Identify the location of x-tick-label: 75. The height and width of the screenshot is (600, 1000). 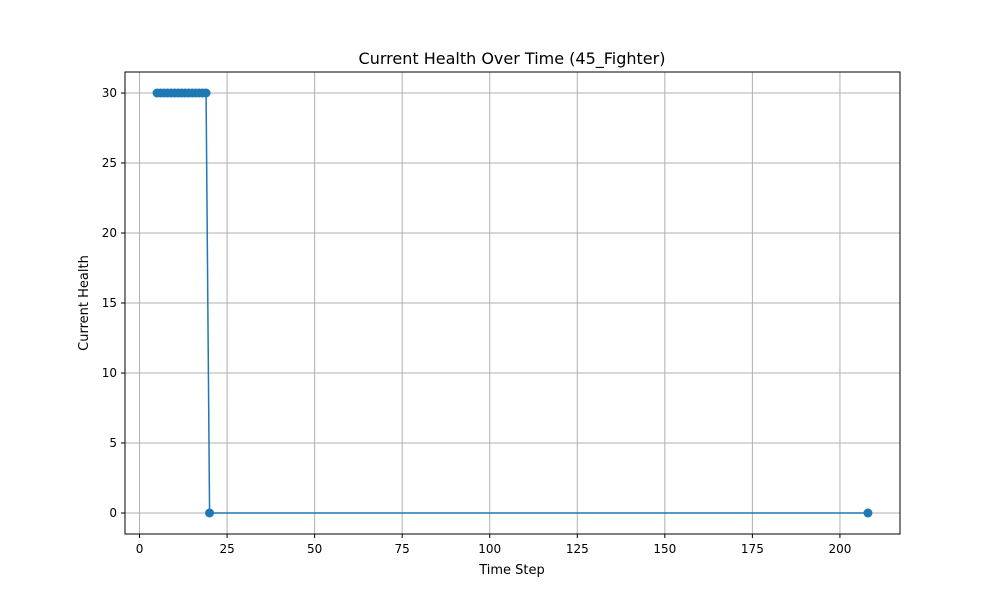
(402, 549).